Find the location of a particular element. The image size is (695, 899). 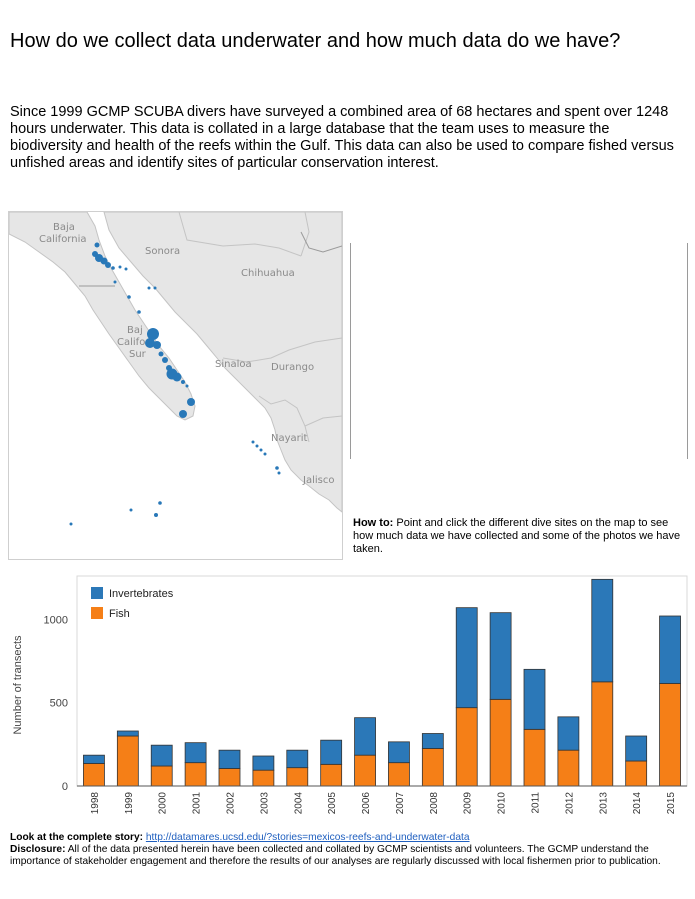

x-tick-label: 2005 is located at coordinates (332, 803).